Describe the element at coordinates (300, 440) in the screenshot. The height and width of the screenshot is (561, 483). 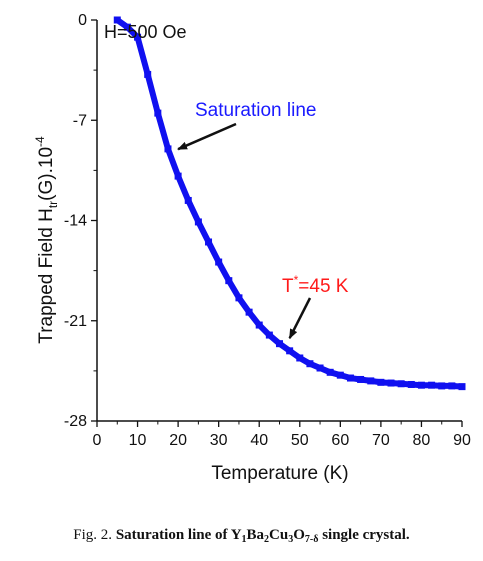
I see `x-tick-label: 50` at that location.